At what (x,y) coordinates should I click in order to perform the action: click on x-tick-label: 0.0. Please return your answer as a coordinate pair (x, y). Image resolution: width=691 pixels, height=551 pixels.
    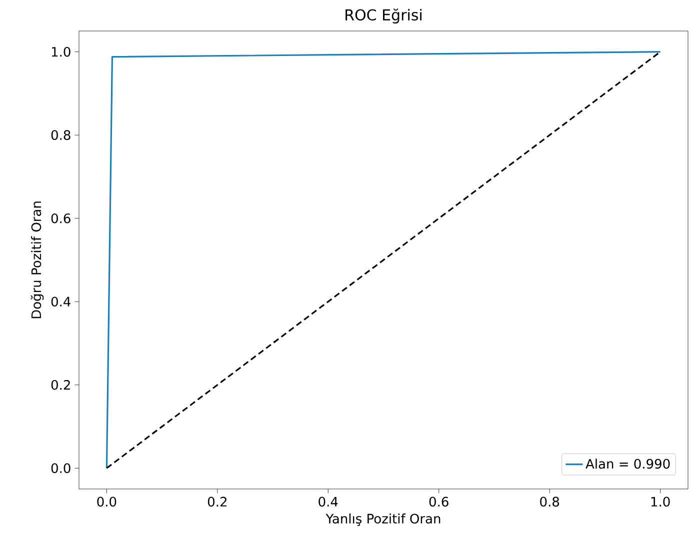
    Looking at the image, I should click on (106, 501).